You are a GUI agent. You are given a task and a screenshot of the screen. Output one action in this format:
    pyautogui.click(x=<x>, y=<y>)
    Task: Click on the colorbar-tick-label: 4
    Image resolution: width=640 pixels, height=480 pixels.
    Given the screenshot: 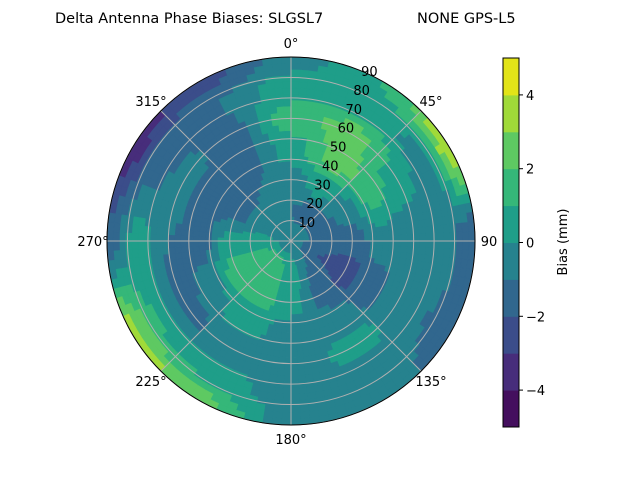 What is the action you would take?
    pyautogui.click(x=530, y=96)
    